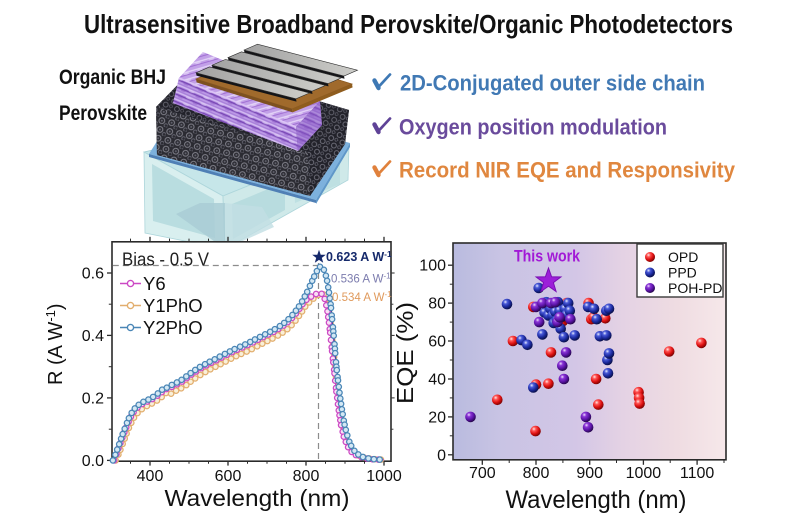 This screenshot has height=530, width=800. What do you see at coordinates (165, 260) in the screenshot?
I see `svg-text: Bias - 0.5 V` at bounding box center [165, 260].